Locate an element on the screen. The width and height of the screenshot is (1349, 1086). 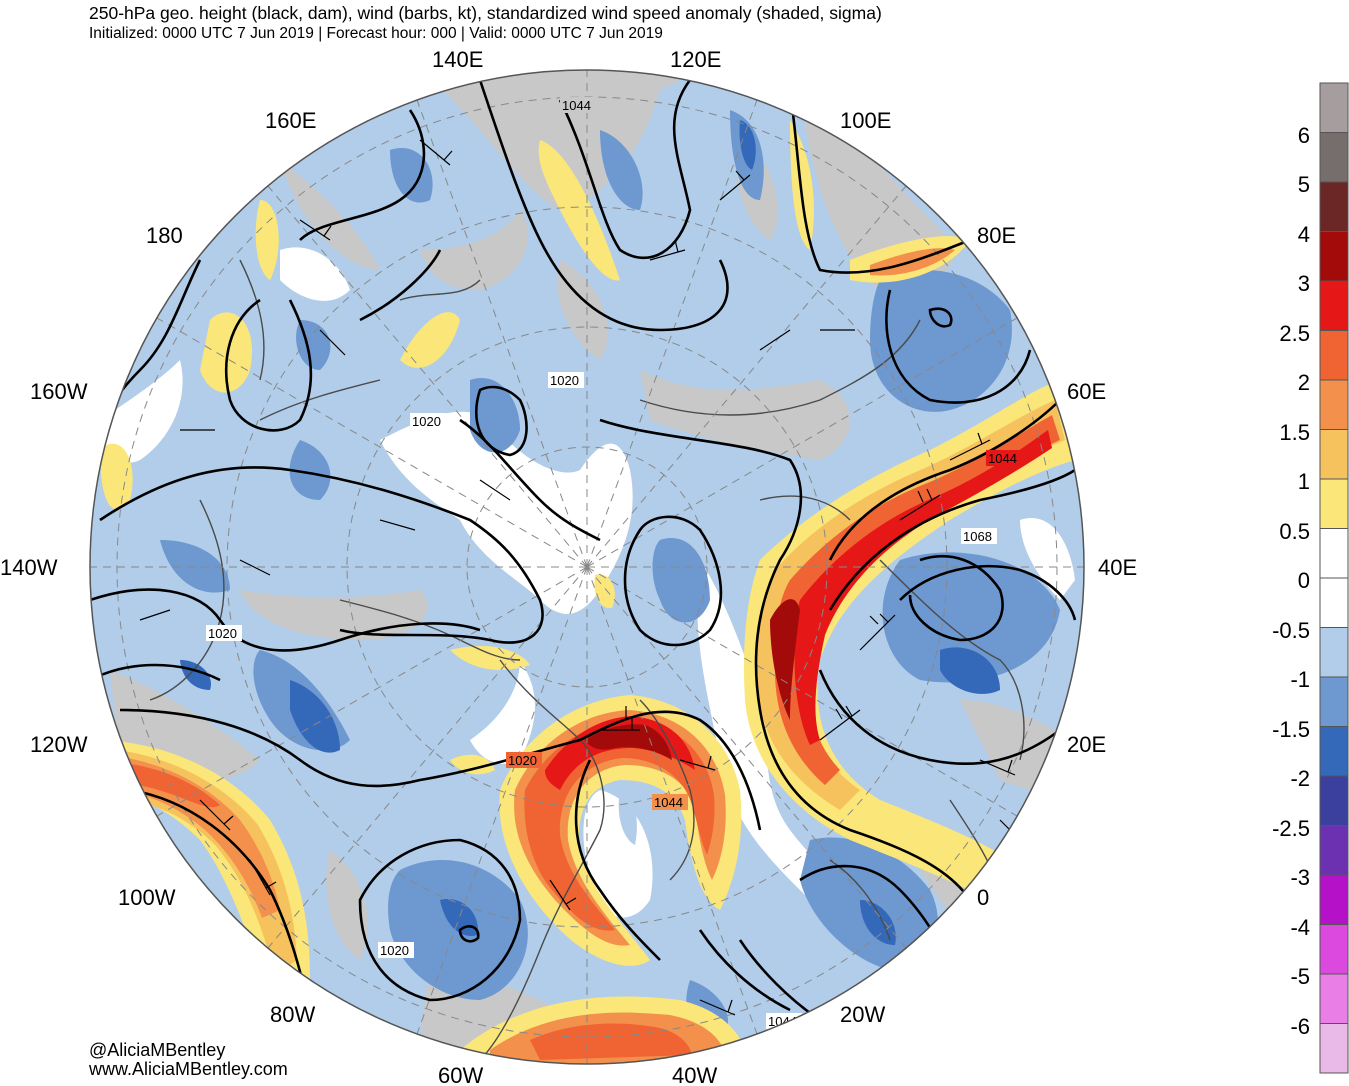
colorbar-label: -2.5 is located at coordinates (1291, 828).